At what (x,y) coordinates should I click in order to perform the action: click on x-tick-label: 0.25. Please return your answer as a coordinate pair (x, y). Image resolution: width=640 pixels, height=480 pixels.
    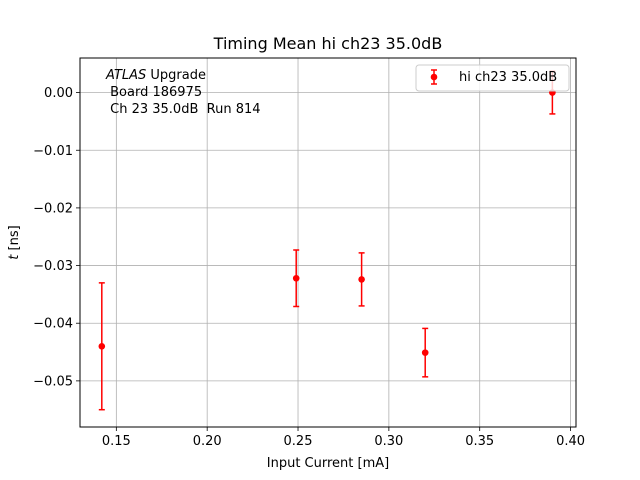
    Looking at the image, I should click on (298, 441).